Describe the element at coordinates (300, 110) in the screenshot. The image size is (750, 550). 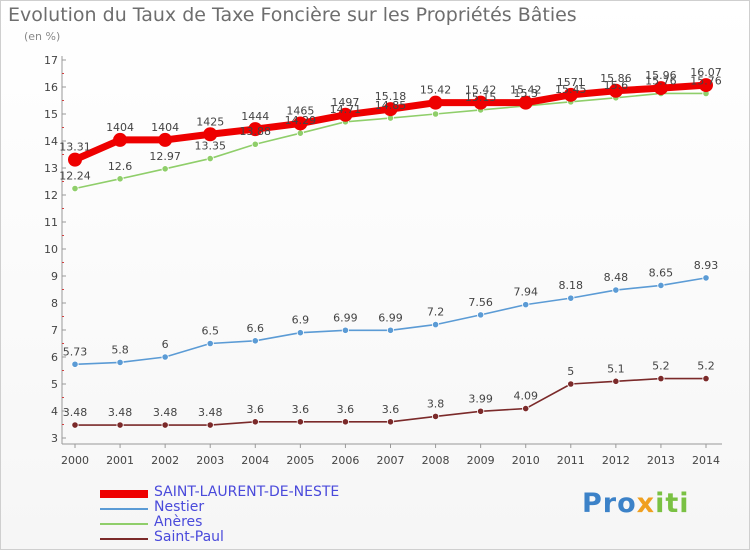
I see `data-label: 1465` at that location.